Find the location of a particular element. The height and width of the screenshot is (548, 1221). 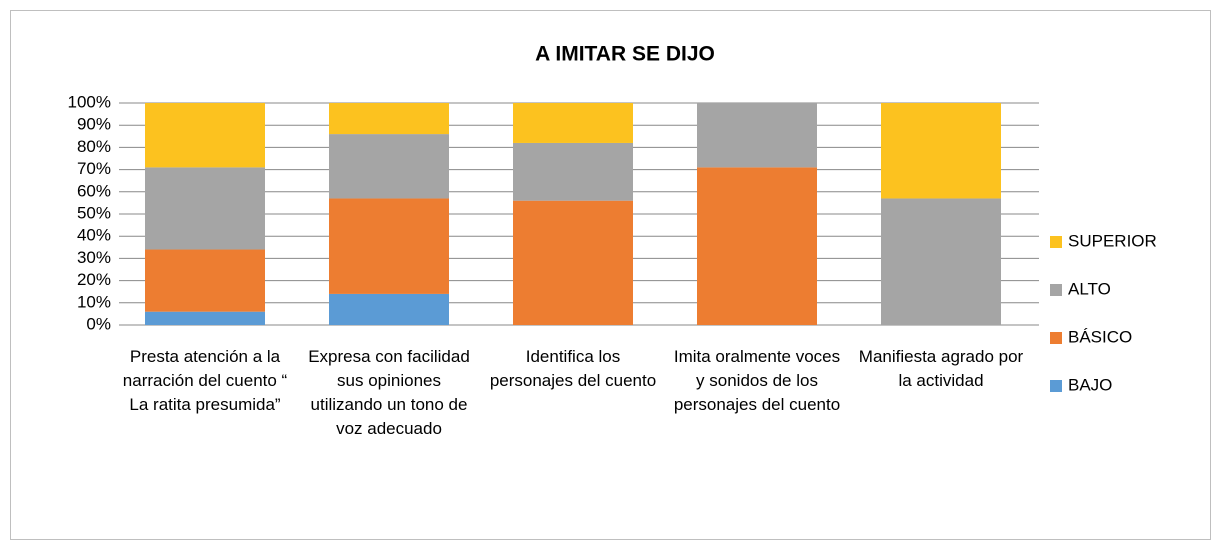

legend-label: ALTO is located at coordinates (1089, 288).